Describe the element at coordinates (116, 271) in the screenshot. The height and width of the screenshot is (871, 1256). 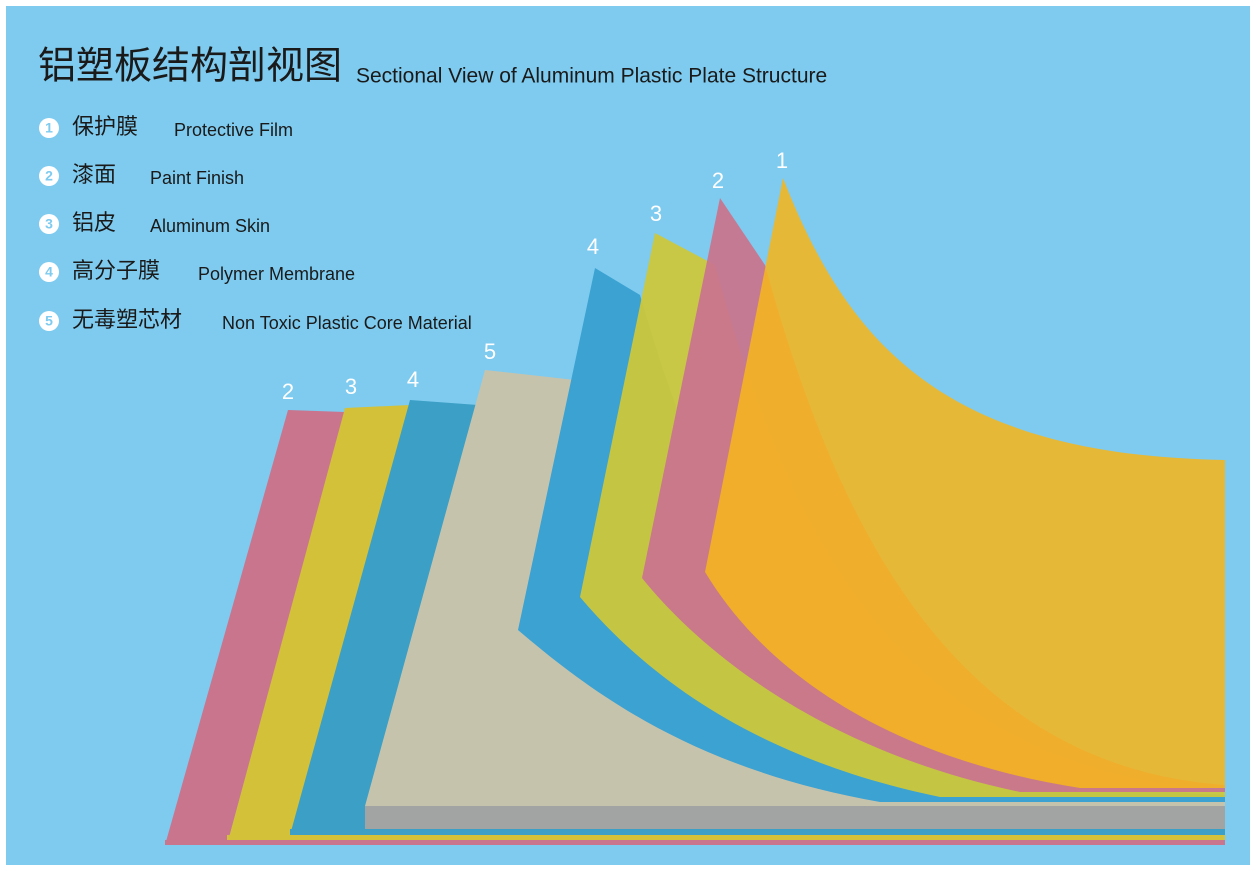
I see `legend-cn: 高分子膜` at that location.